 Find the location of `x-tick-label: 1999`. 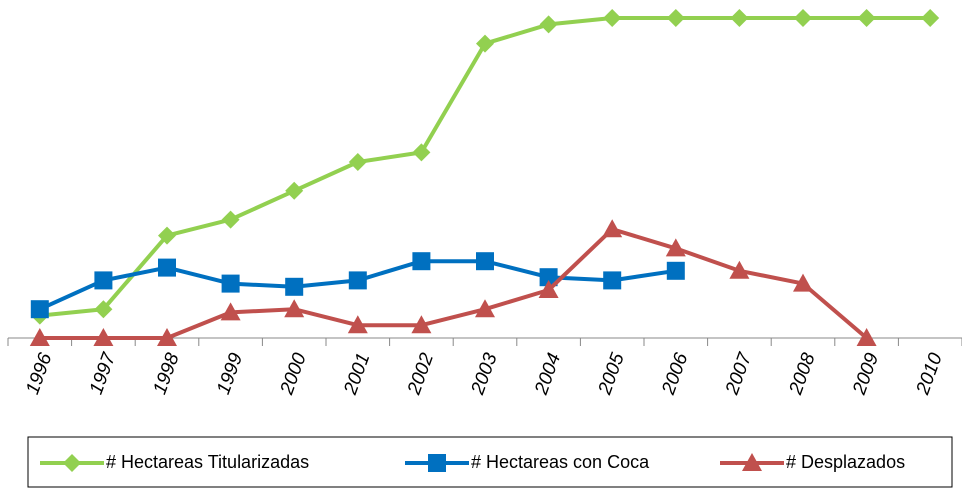

x-tick-label: 1999 is located at coordinates (230, 373).